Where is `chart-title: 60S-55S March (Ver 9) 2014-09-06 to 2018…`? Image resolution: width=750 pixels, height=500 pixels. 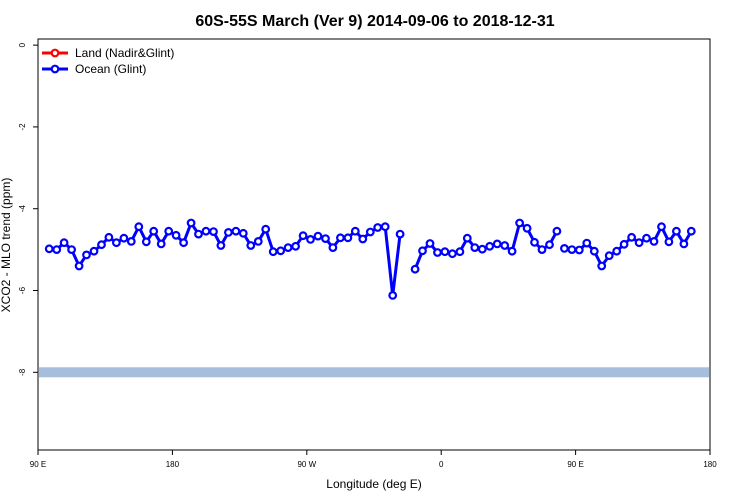 chart-title: 60S-55S March (Ver 9) 2014-09-06 to 2018… is located at coordinates (374, 21).